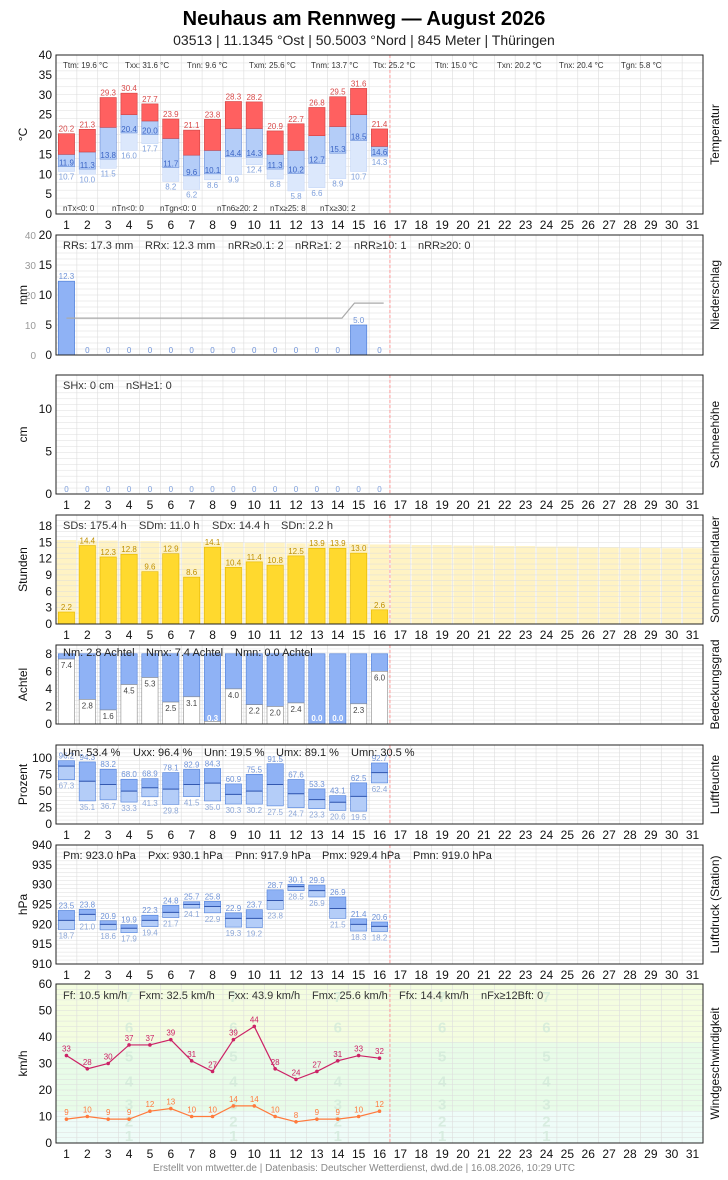 The height and width of the screenshot is (1180, 728). I want to click on tmax-label: 21.4, so click(380, 124).